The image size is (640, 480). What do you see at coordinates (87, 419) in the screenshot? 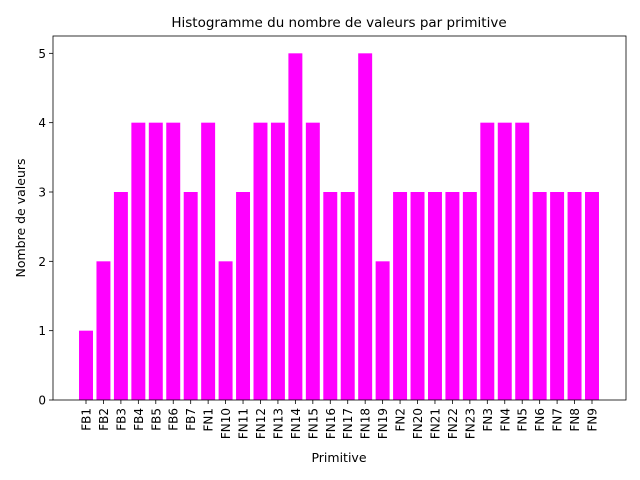
I see `x-tick-label: FB1` at bounding box center [87, 419].